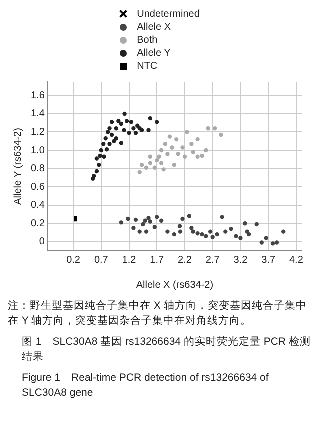 This screenshot has width=320, height=436. Describe the element at coordinates (147, 40) in the screenshot. I see `legend-label: Both` at that location.